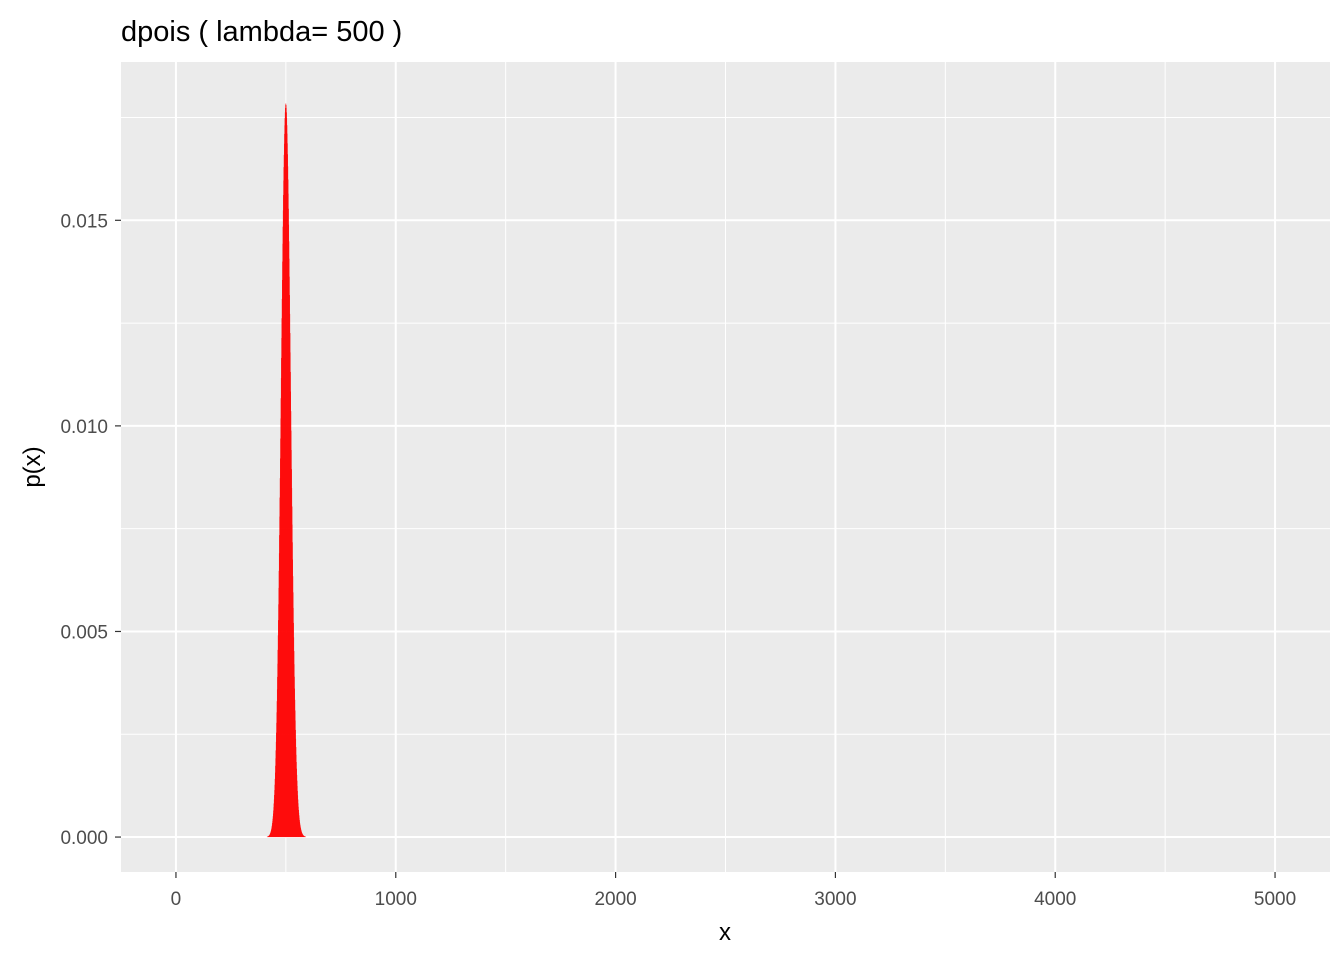 This screenshot has height=960, width=1344. What do you see at coordinates (261, 32) in the screenshot?
I see `chart-title: dpois ( lambda= 500 )` at bounding box center [261, 32].